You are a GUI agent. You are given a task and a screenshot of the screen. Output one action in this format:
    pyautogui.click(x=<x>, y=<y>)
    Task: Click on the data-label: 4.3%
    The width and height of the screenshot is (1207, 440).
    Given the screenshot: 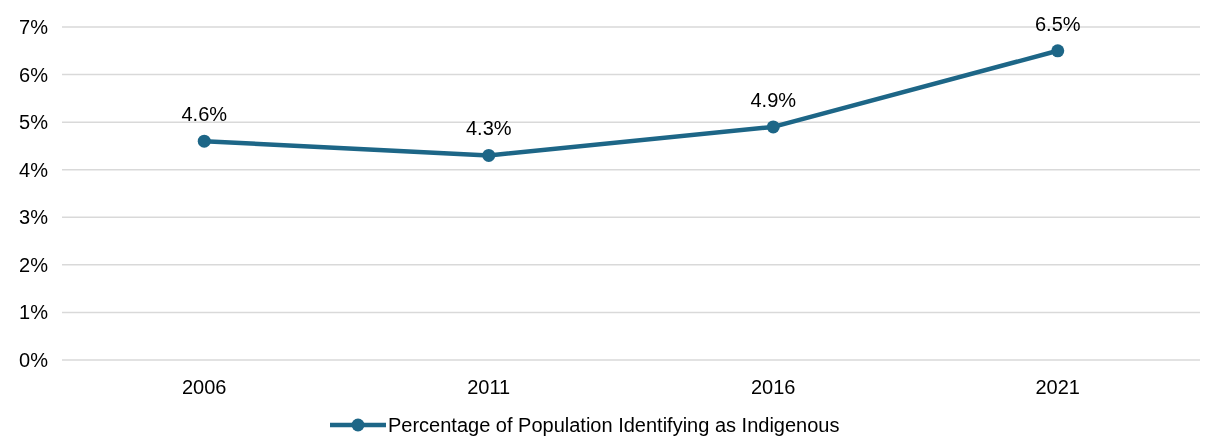 What is the action you would take?
    pyautogui.click(x=488, y=128)
    